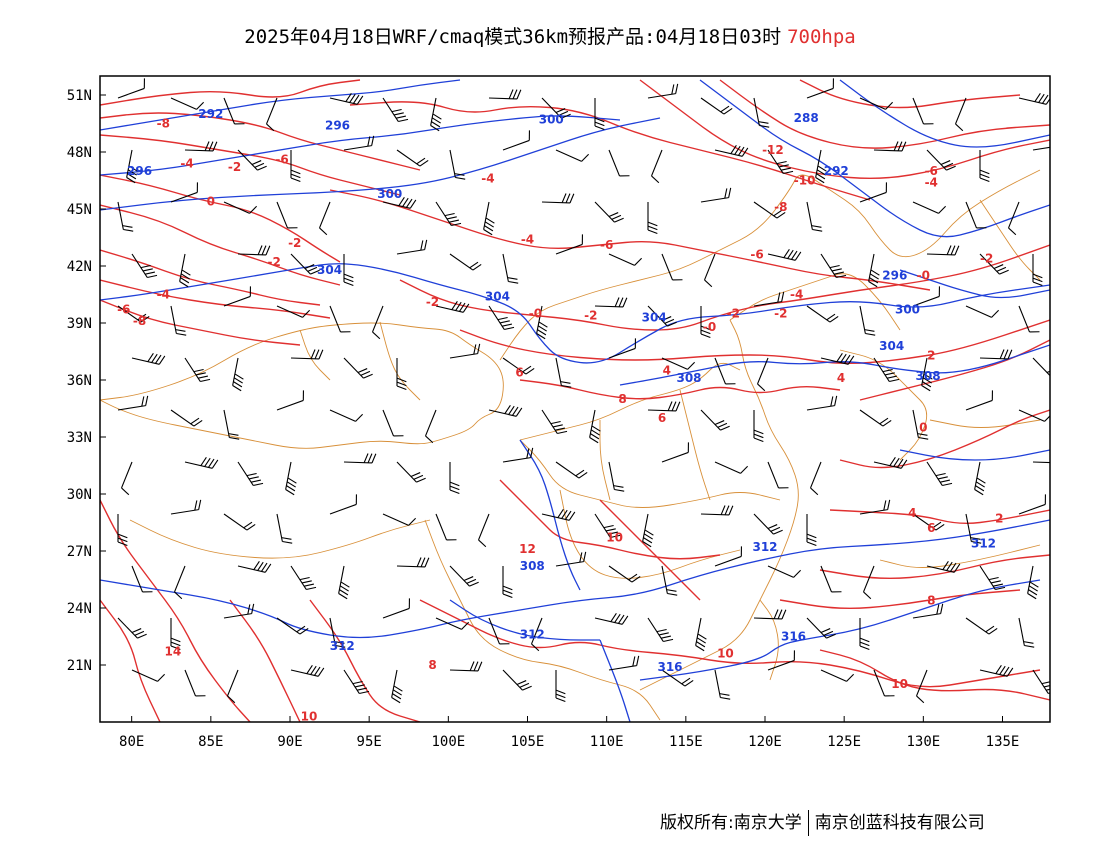  Describe the element at coordinates (654, 317) in the screenshot. I see `height-label: 304` at that location.